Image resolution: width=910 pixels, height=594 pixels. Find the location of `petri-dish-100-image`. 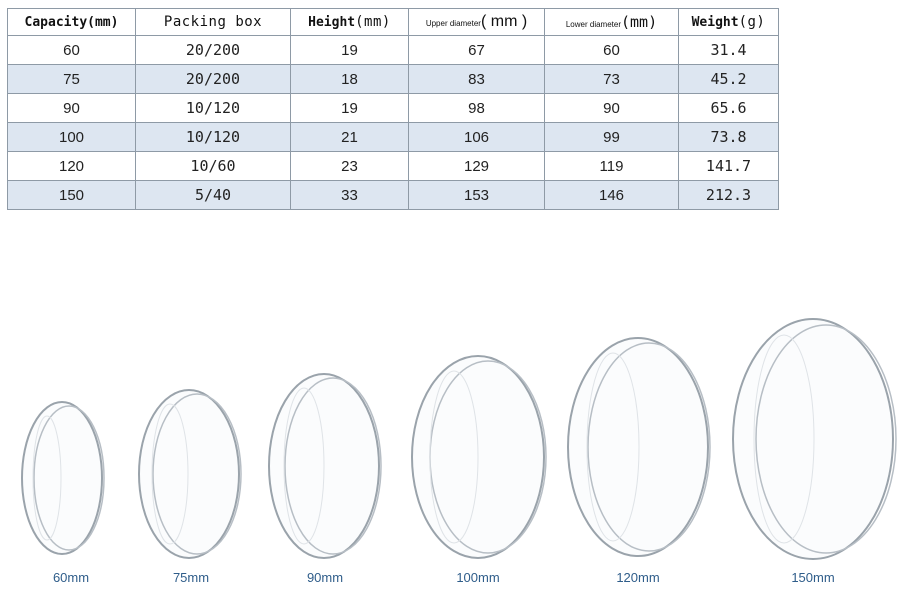

petri-dish-100-image is located at coordinates (479, 457).